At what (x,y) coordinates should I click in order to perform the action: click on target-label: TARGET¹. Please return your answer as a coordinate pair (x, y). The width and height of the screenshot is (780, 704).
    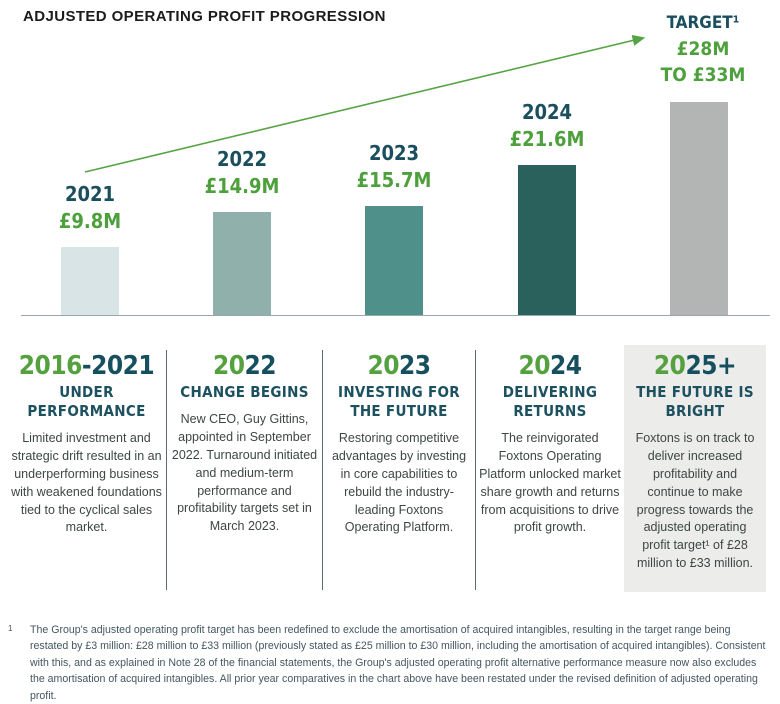
    Looking at the image, I should click on (703, 23).